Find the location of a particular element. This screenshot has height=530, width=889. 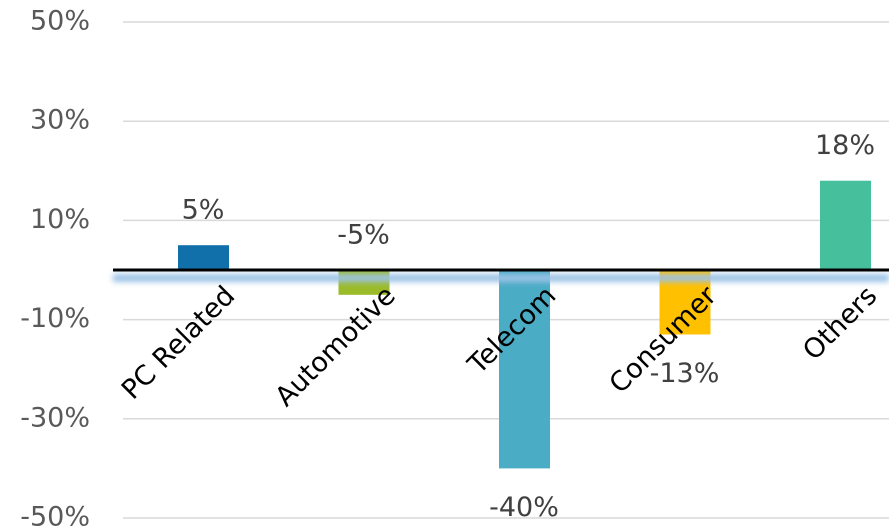

x-tick-label: Automotive is located at coordinates (335, 346).